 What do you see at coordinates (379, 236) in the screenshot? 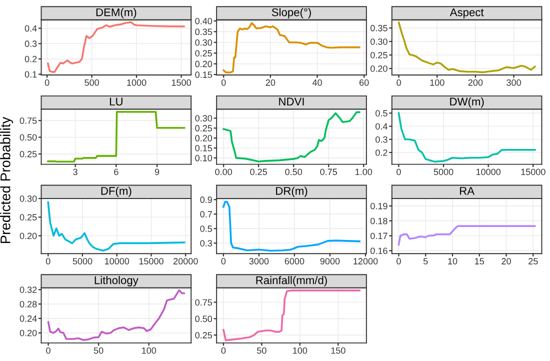
I see `y-tick-label: 0.17` at bounding box center [379, 236].